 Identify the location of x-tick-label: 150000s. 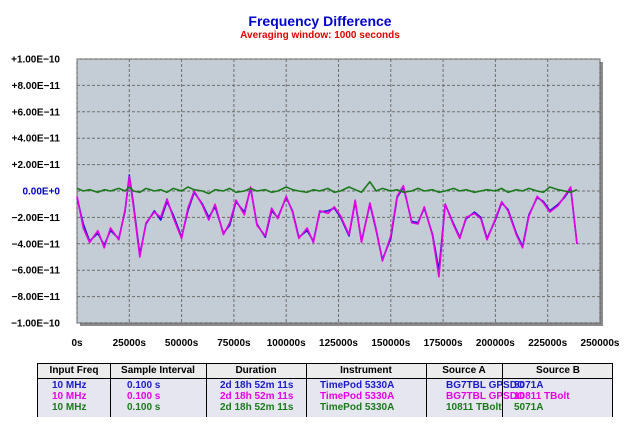
(390, 343).